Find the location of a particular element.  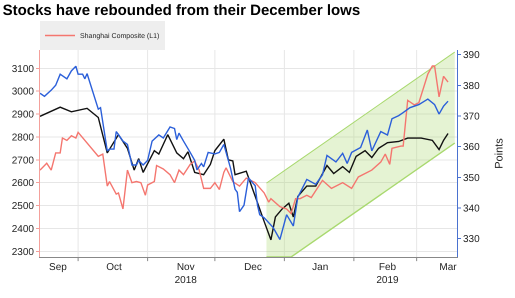

y2-tick-label: 340 is located at coordinates (471, 208).